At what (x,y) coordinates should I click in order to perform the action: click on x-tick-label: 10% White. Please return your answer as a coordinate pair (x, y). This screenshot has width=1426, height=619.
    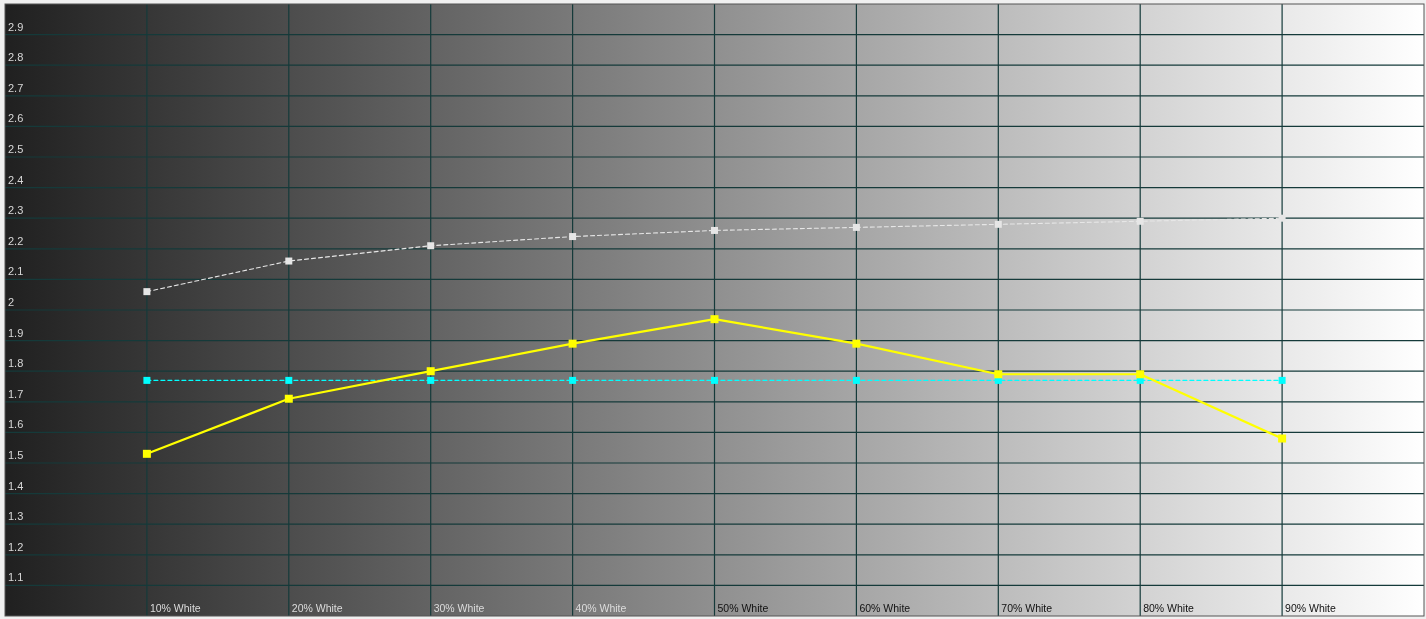
    Looking at the image, I should click on (175, 607).